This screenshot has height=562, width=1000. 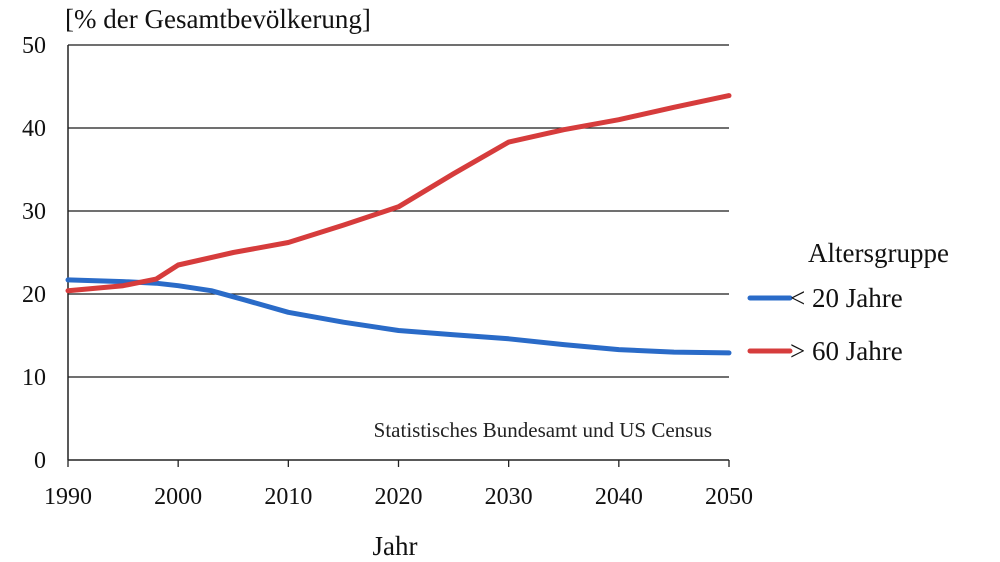 What do you see at coordinates (543, 430) in the screenshot?
I see `source-note: Statistisches Bundesamt und US Census` at bounding box center [543, 430].